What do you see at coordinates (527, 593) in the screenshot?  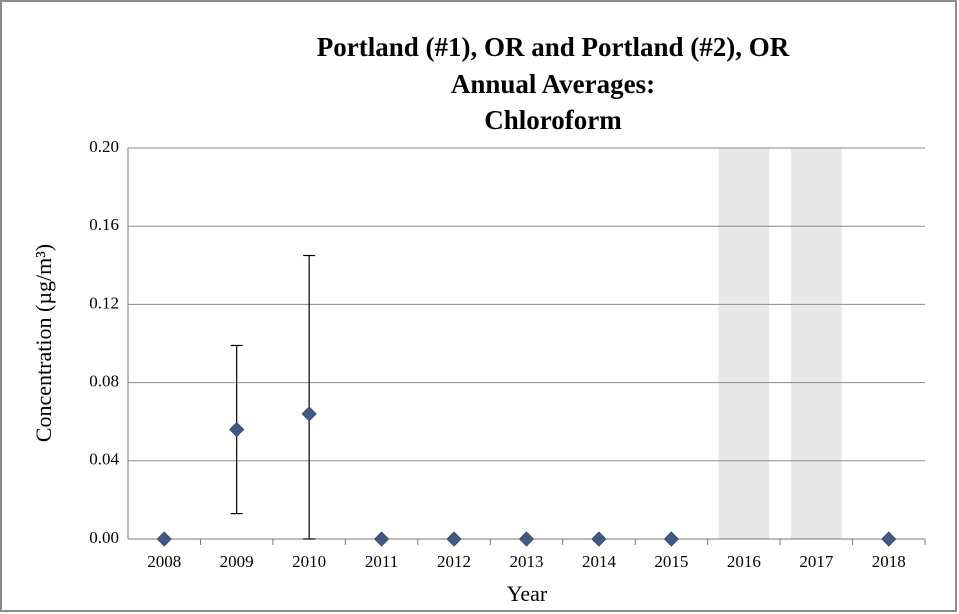 I see `x-axis-title: Year` at bounding box center [527, 593].